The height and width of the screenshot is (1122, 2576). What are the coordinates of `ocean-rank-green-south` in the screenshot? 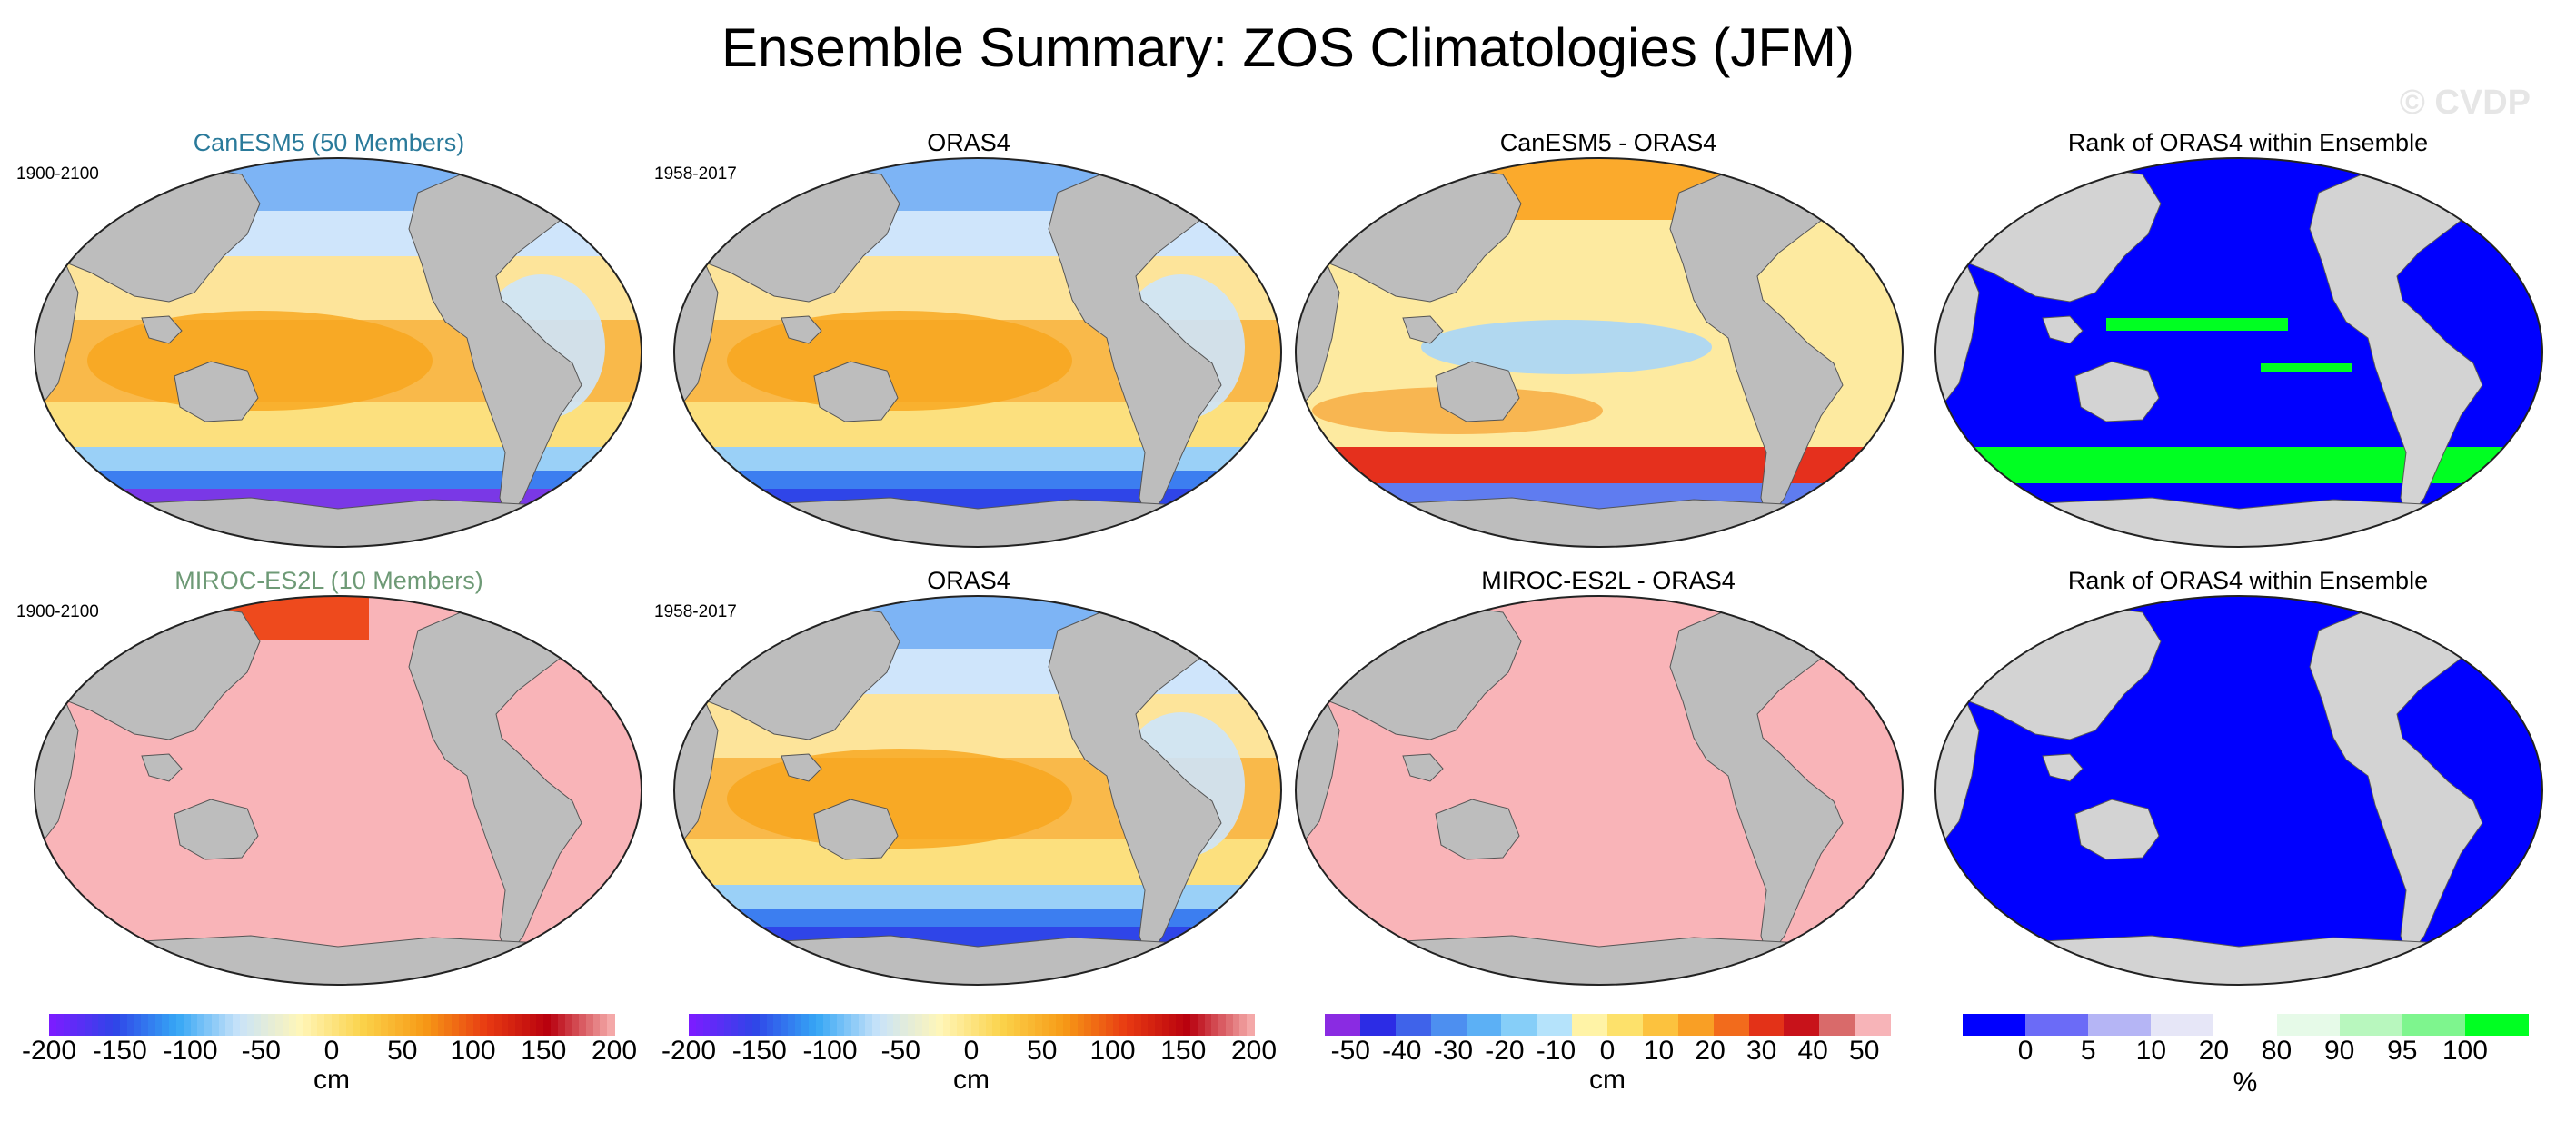 It's located at (2238, 465).